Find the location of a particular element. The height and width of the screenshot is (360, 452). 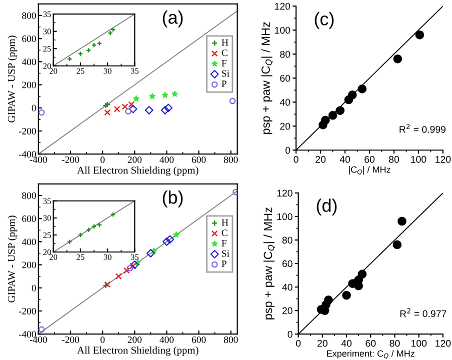

x-tick-label: 120 is located at coordinates (443, 159).